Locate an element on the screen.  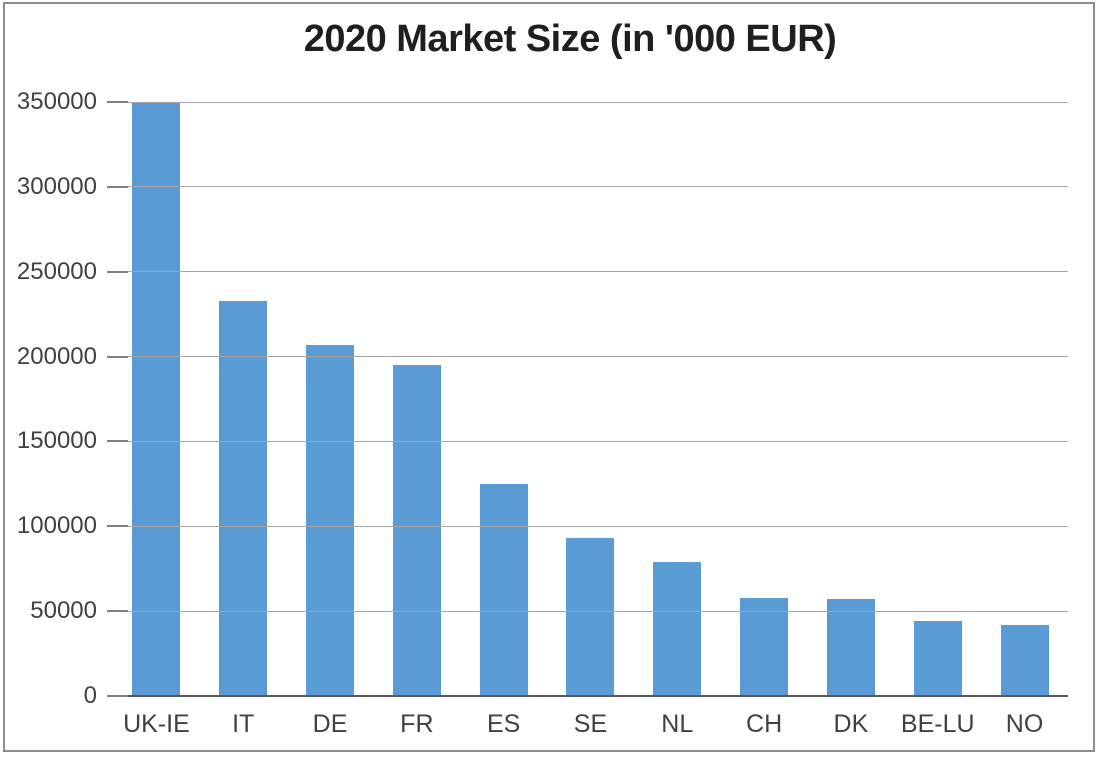
bar-slot-NO is located at coordinates (1024, 399).